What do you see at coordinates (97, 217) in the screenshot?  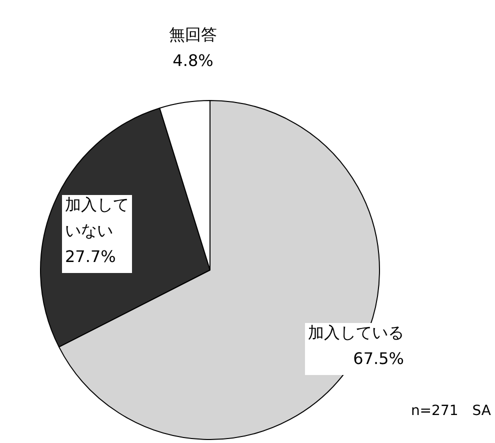 I see `slice-label: 加入していない` at bounding box center [97, 217].